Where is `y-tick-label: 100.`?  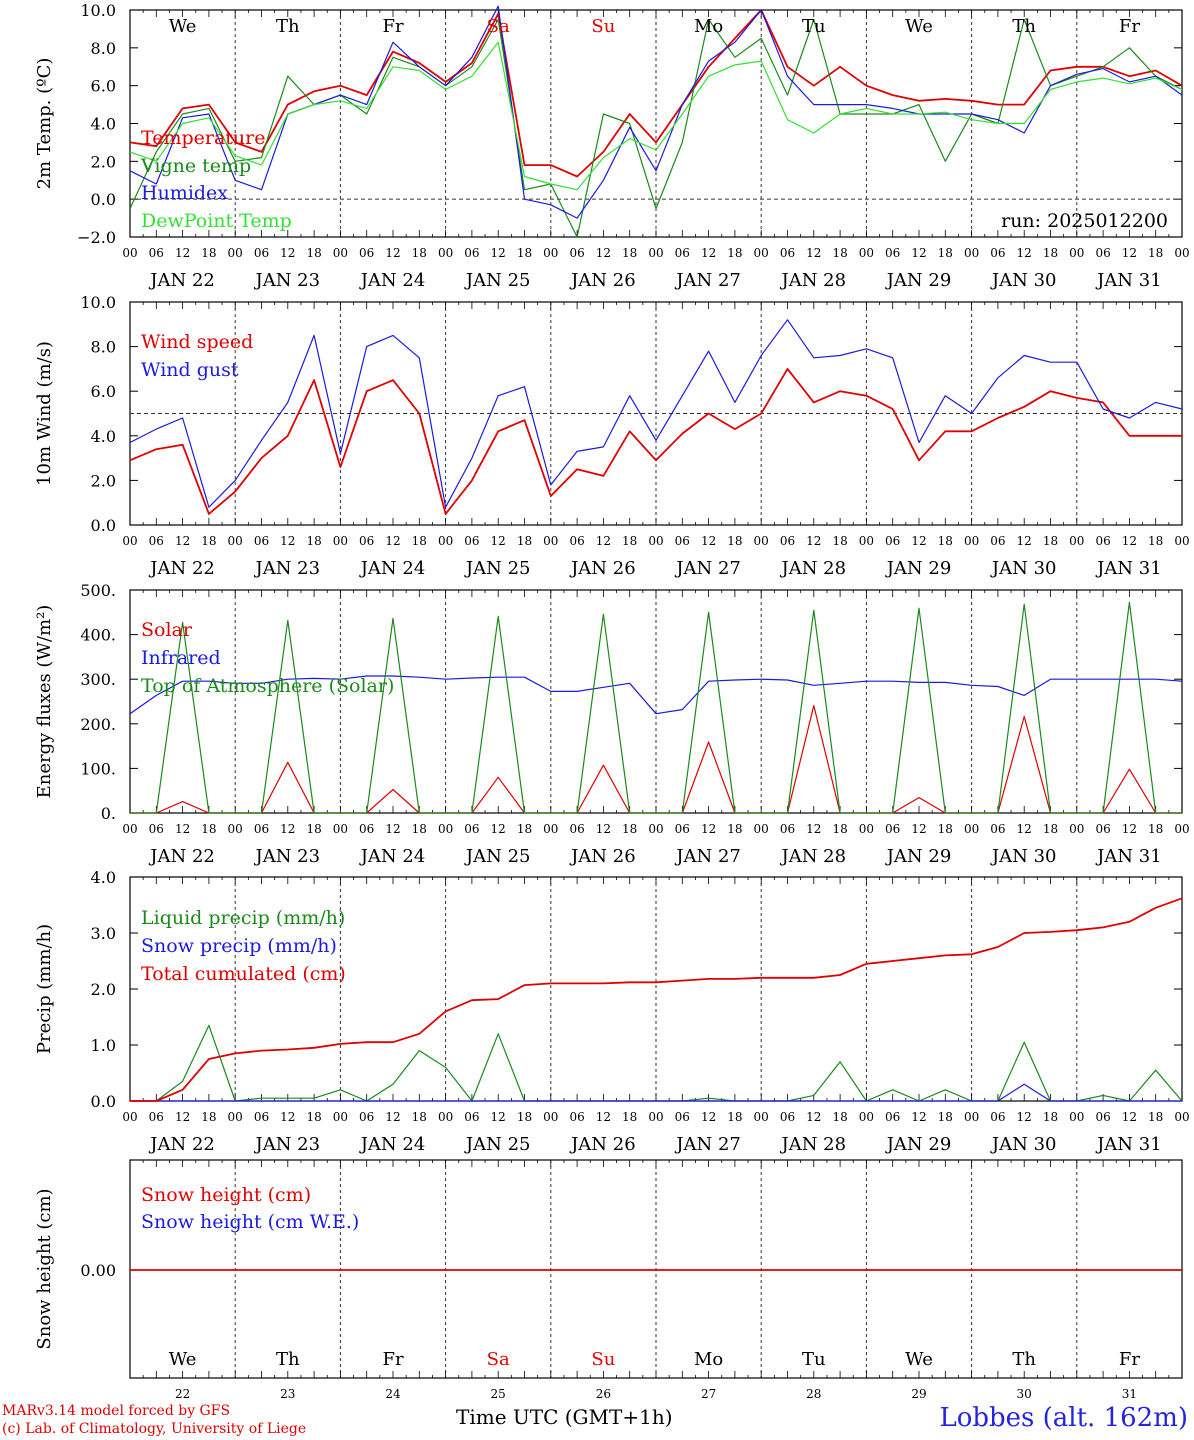 y-tick-label: 100. is located at coordinates (98, 768).